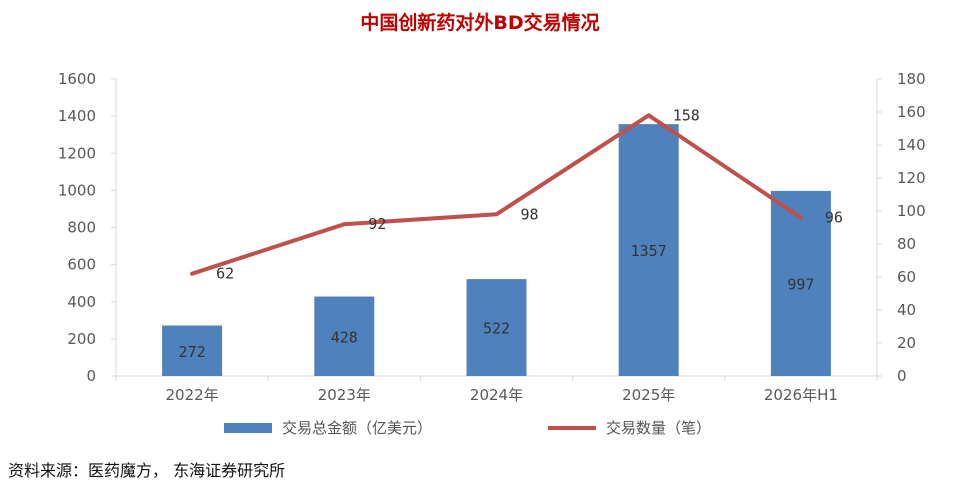 The width and height of the screenshot is (960, 484). Describe the element at coordinates (906, 277) in the screenshot. I see `y-right-tick-label: 60` at that location.